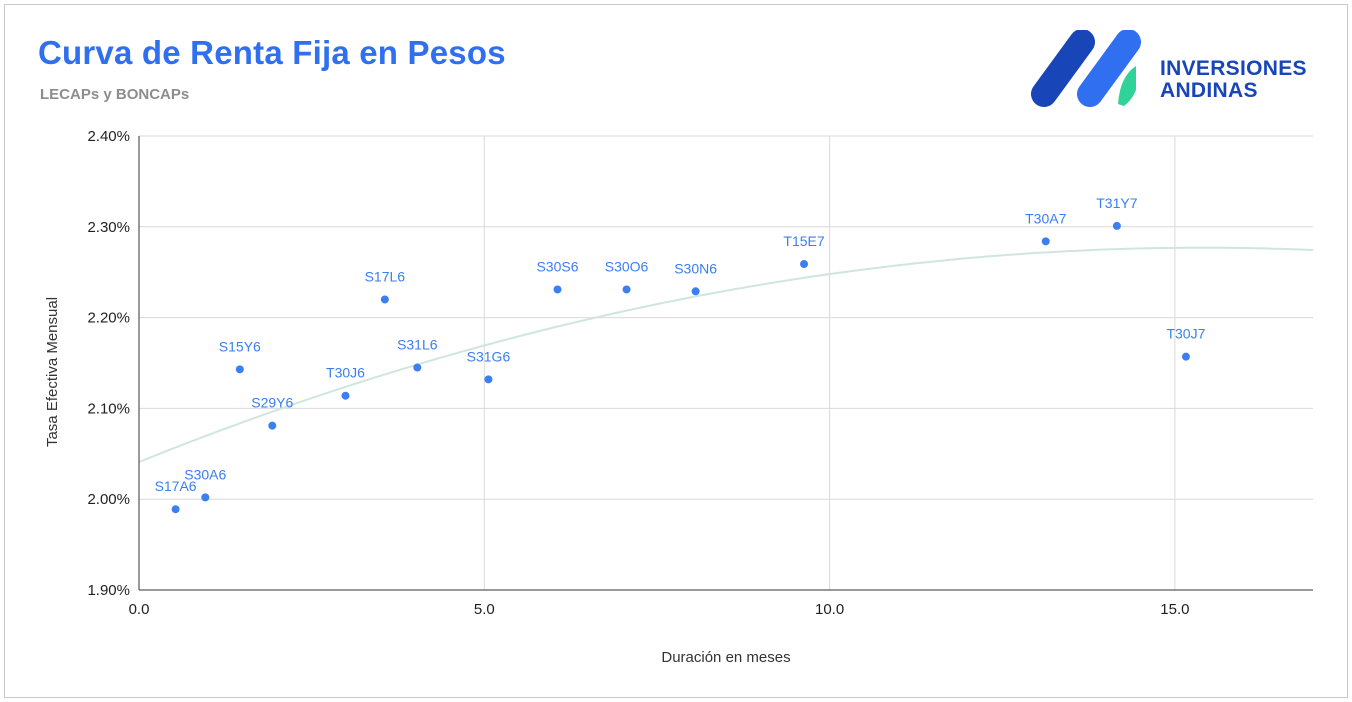 The width and height of the screenshot is (1352, 702). Describe the element at coordinates (1233, 68) in the screenshot. I see `brand-name-line1: INVERSIONES` at that location.